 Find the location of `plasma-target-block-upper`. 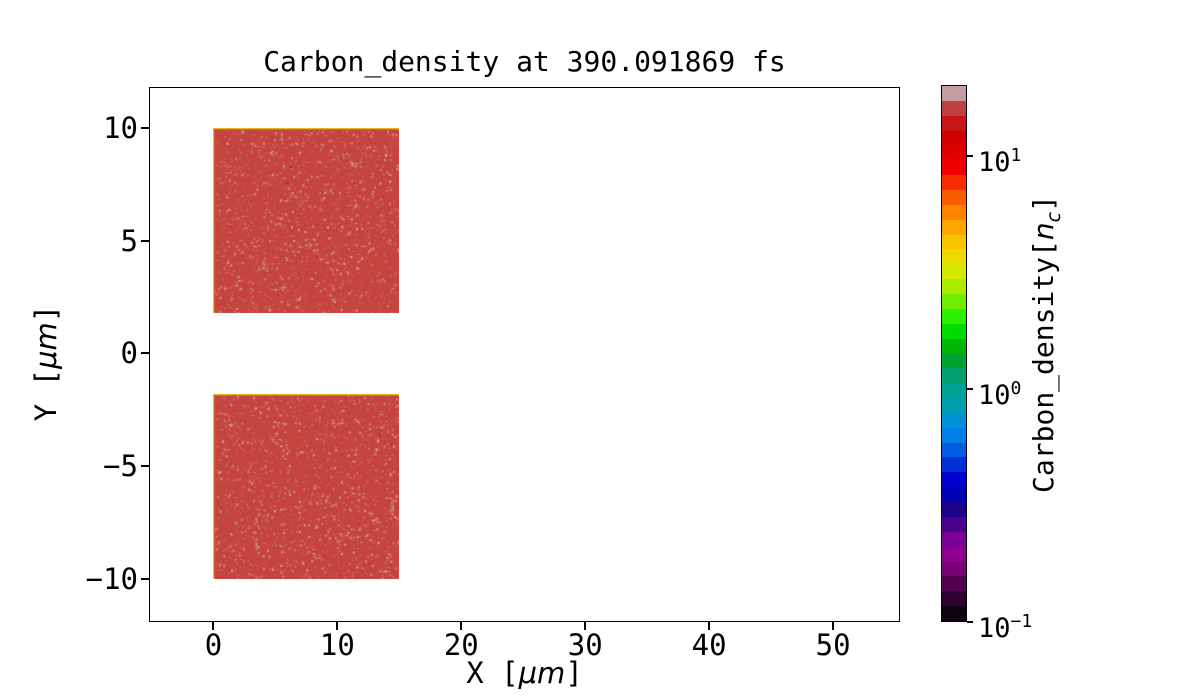

plasma-target-block-upper is located at coordinates (306, 220).